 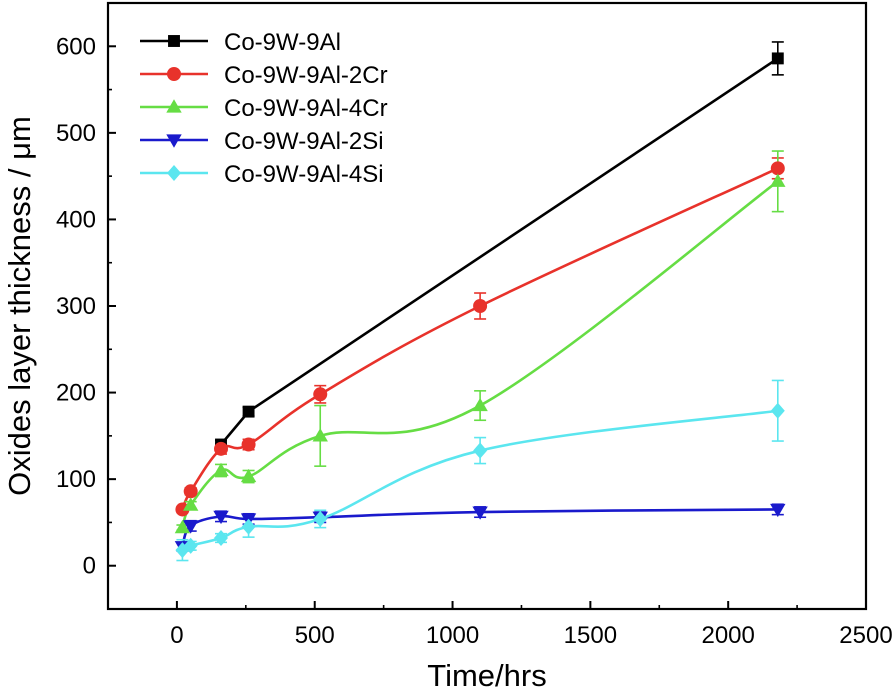 What do you see at coordinates (865, 635) in the screenshot?
I see `x-tick-label: 2500` at bounding box center [865, 635].